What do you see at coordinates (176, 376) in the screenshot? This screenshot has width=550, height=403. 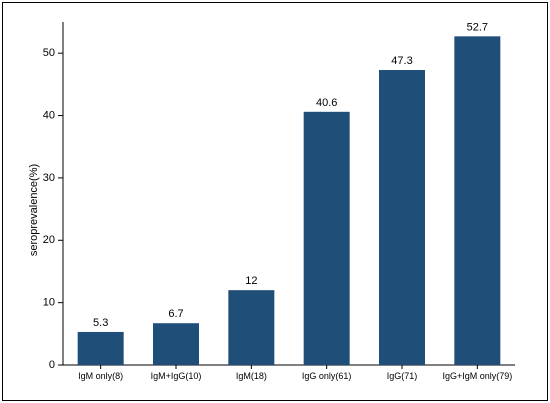 I see `x-tick-label: IgM+IgG(10)` at bounding box center [176, 376].